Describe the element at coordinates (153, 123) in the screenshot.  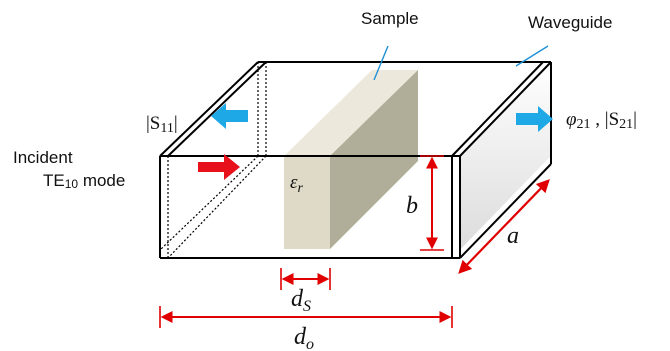
I see `s11-main: |S` at that location.